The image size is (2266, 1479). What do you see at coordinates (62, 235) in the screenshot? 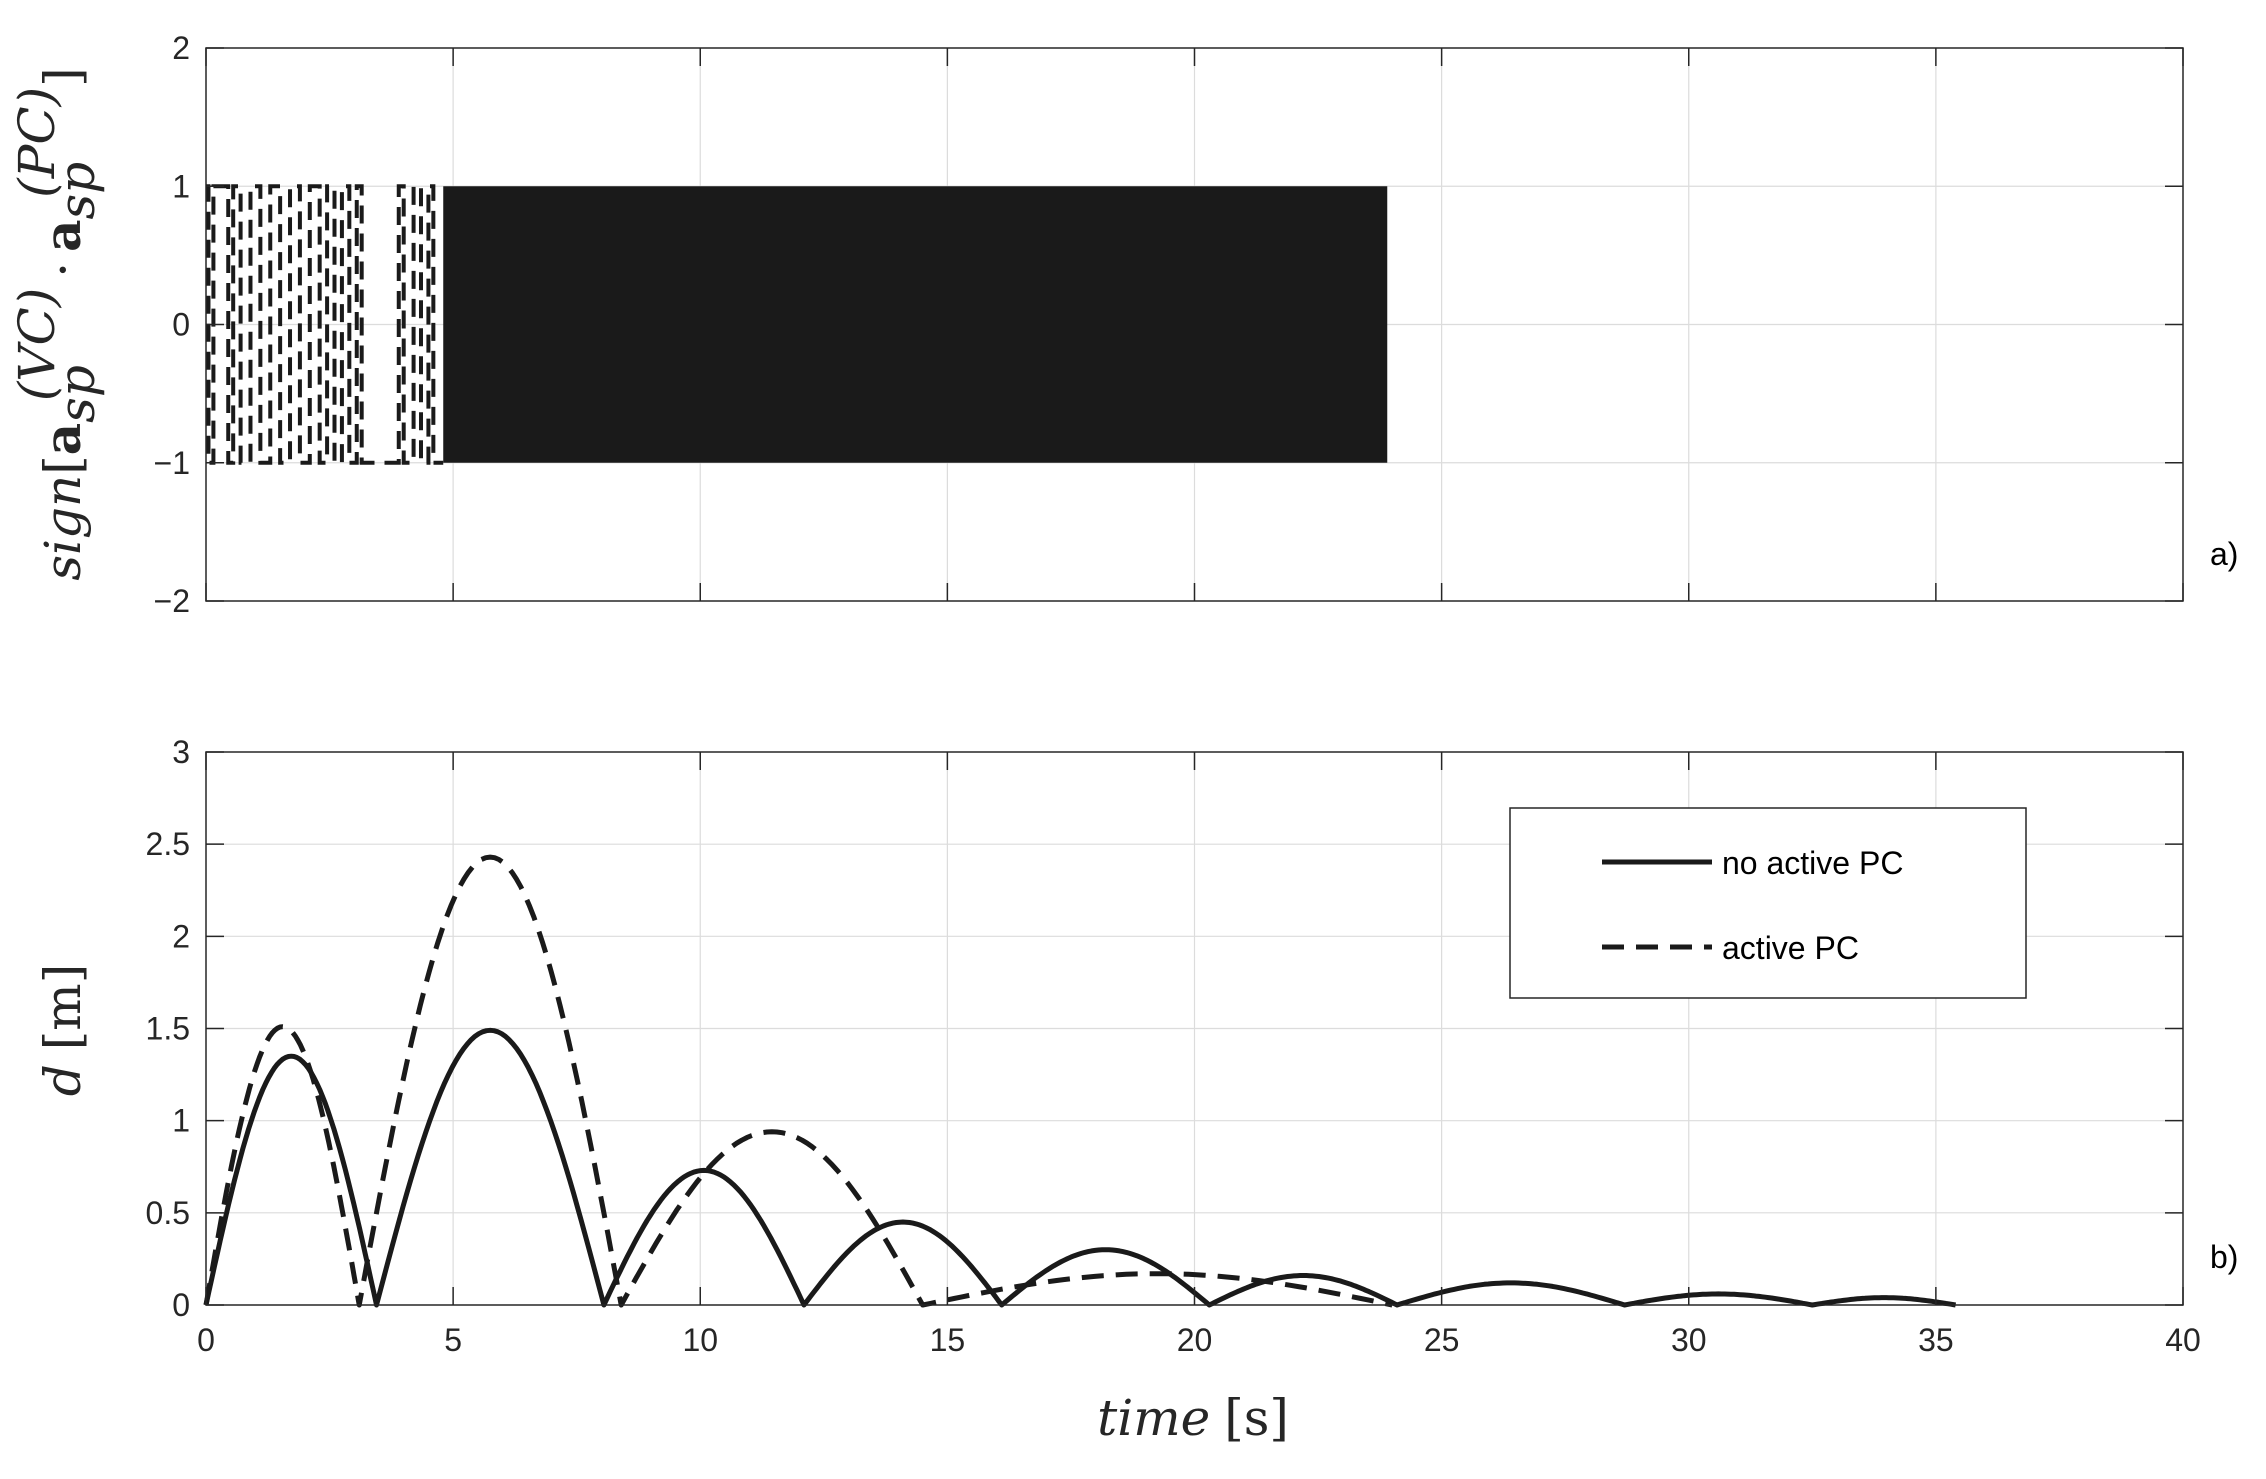
I see `ylabel-a-a2: a` at bounding box center [62, 235].